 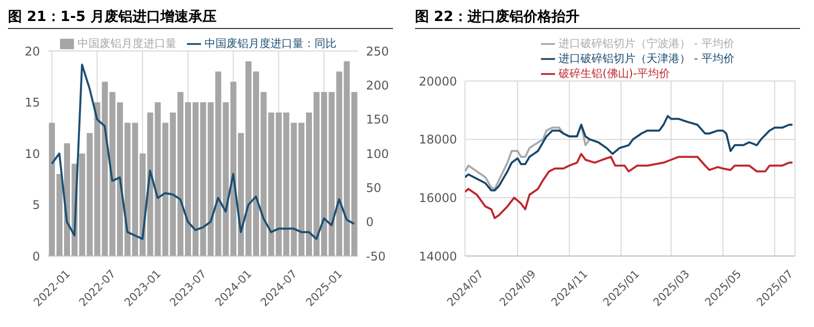 I want to click on y-tick-label: 15, so click(x=32, y=103).